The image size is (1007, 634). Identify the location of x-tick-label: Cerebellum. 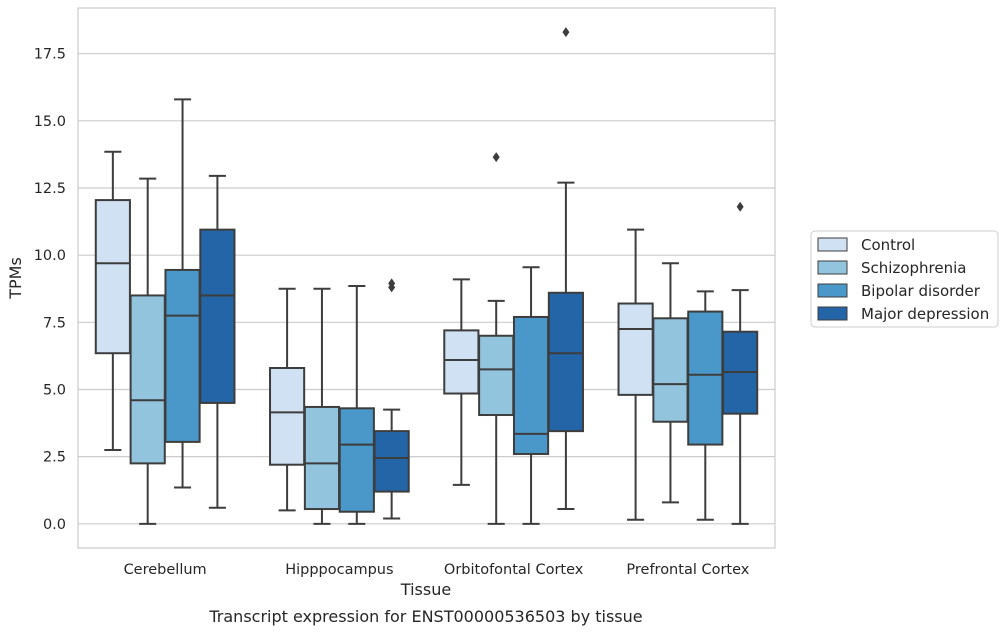
(165, 570).